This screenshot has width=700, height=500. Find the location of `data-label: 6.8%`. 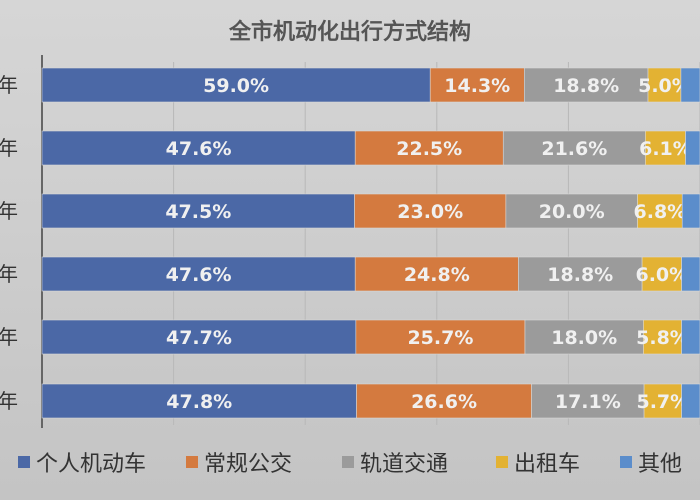

data-label: 6.8% is located at coordinates (660, 212).